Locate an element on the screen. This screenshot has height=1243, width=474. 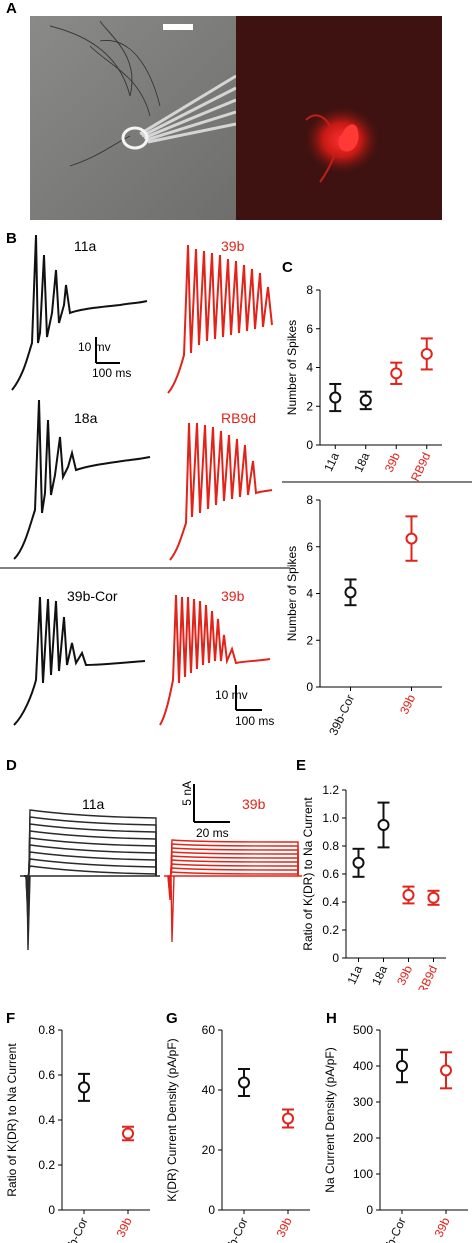
y-tick-label: 1.2 is located at coordinates (330, 790).